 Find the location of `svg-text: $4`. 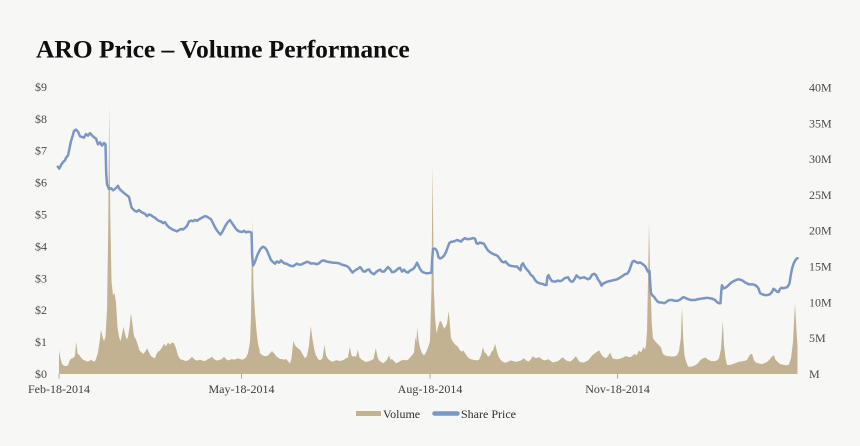

svg-text: $4 is located at coordinates (41, 246).